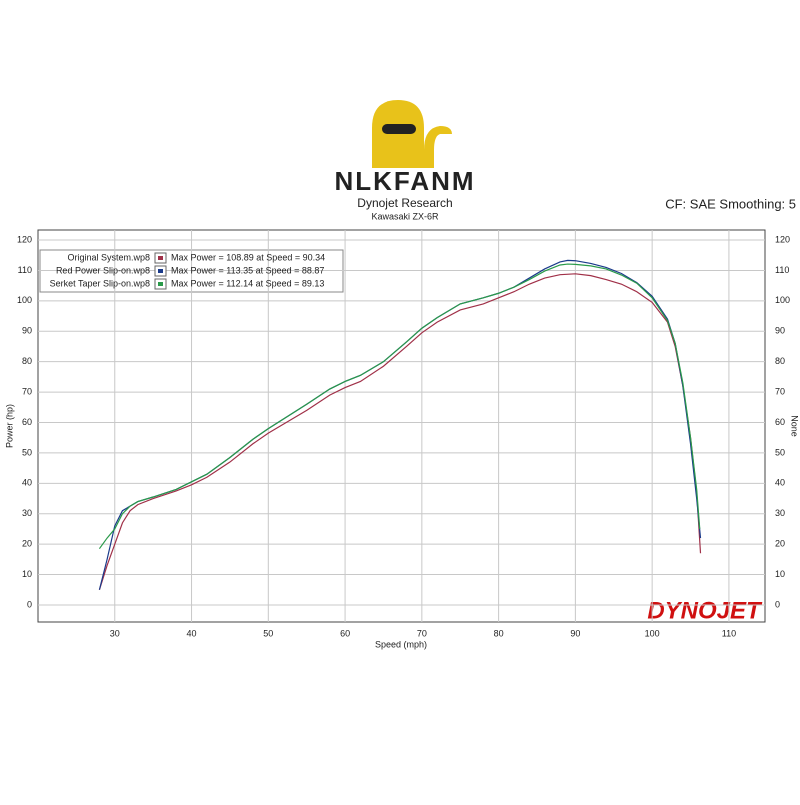 The height and width of the screenshot is (805, 800). I want to click on y2-tick-label: 20, so click(780, 544).